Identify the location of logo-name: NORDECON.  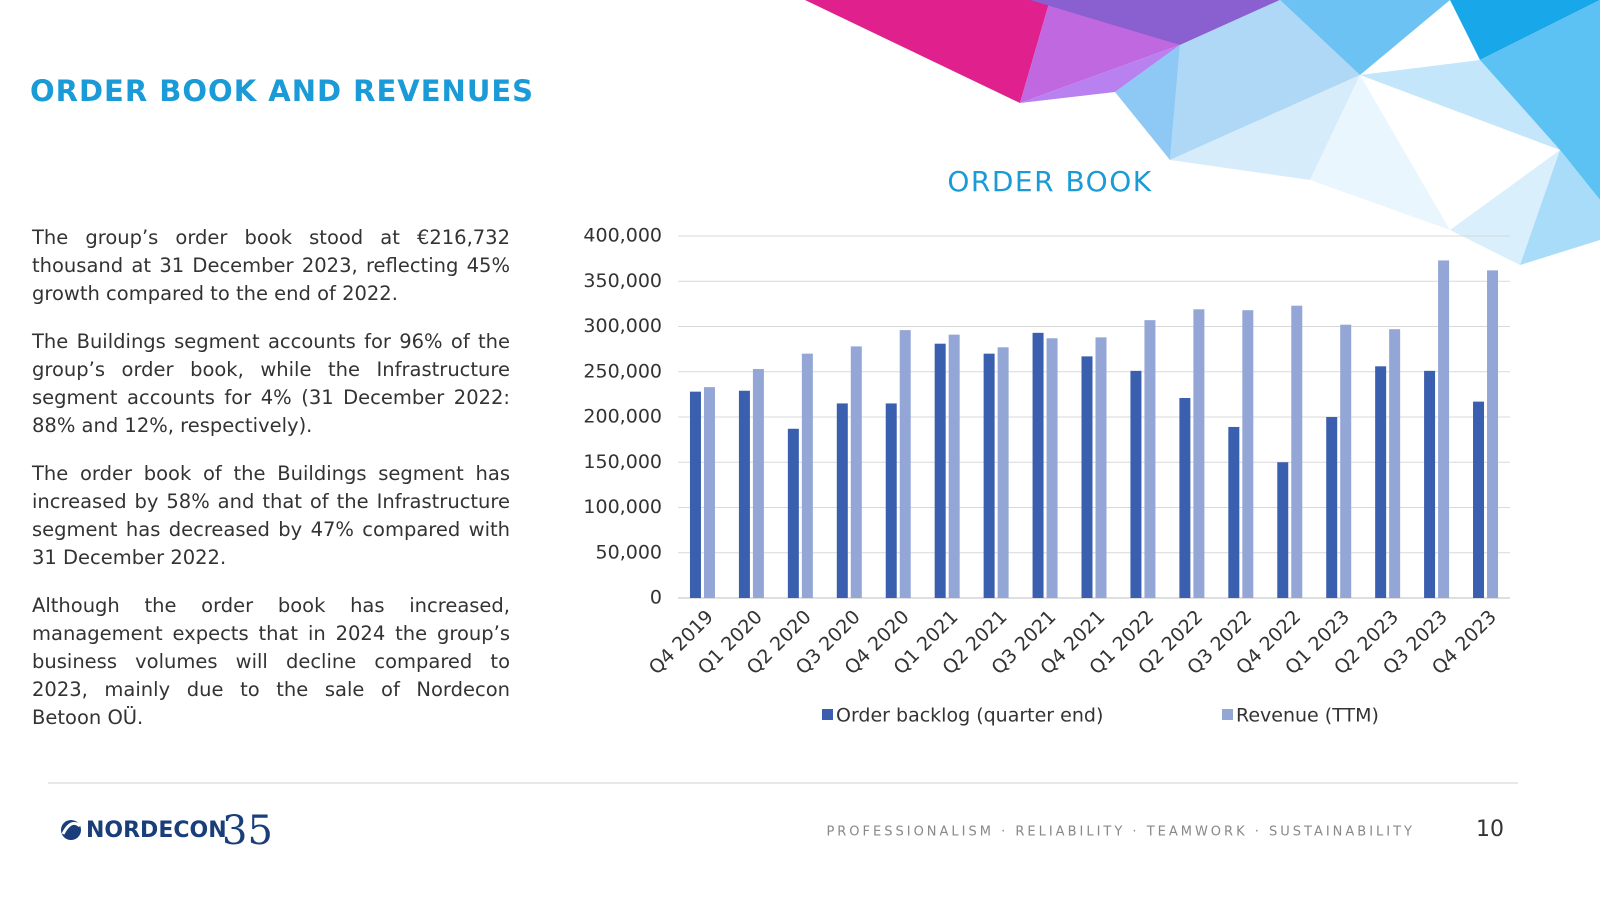
(156, 830).